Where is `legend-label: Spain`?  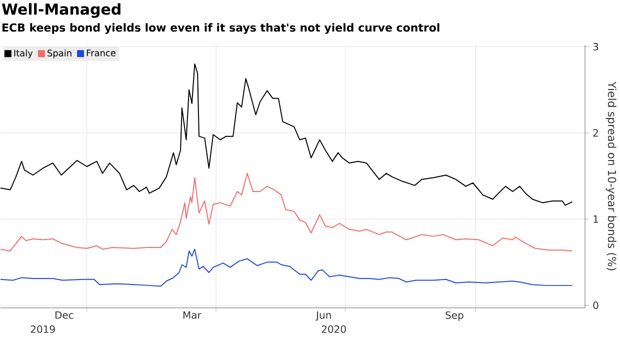
legend-label: Spain is located at coordinates (60, 54).